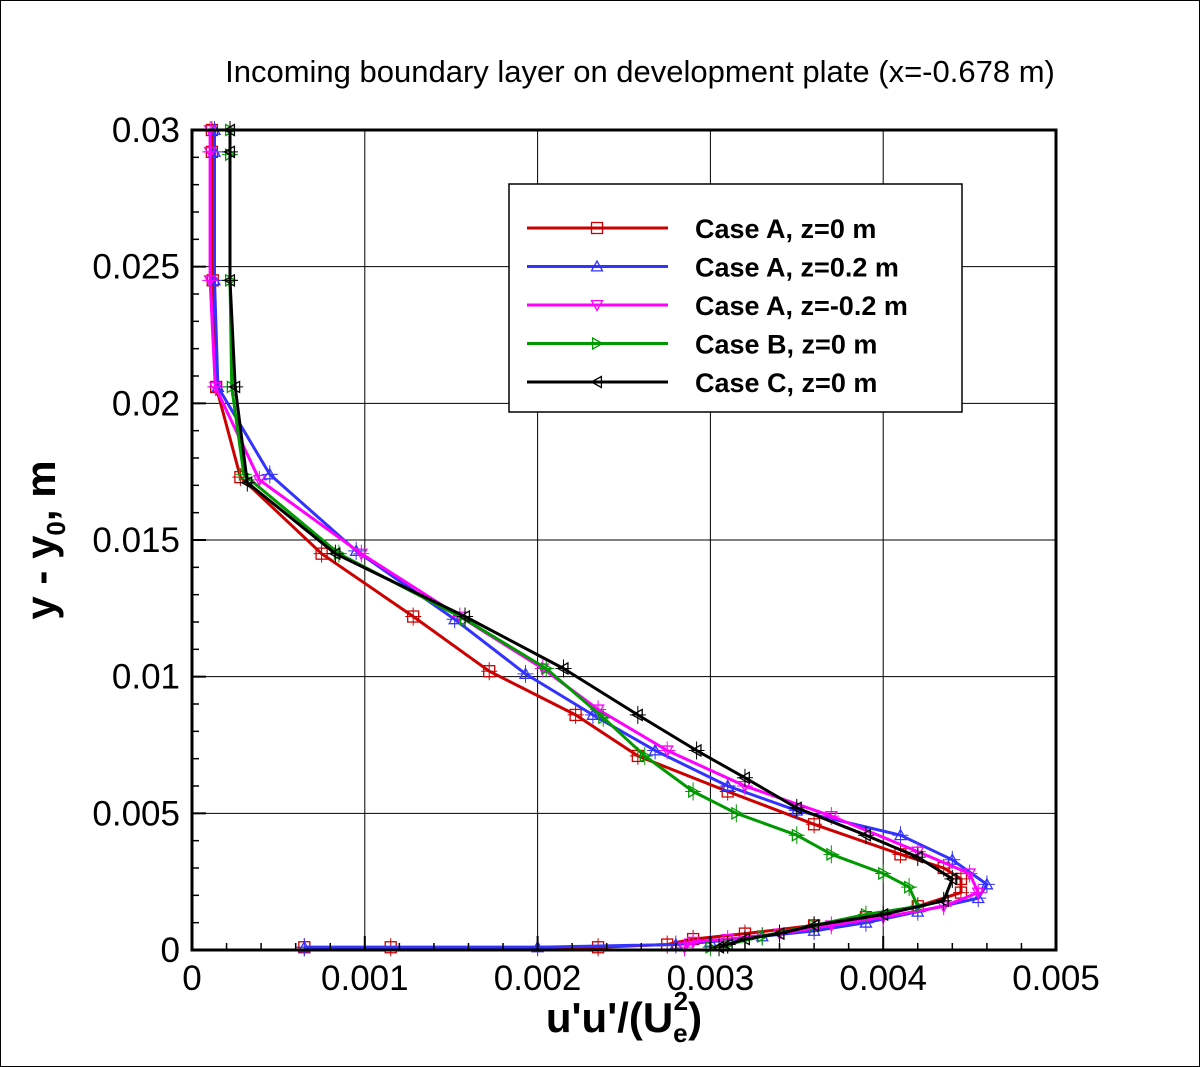 The image size is (1200, 1067). Describe the element at coordinates (801, 306) in the screenshot. I see `legend-label: Case A, z=-0.2 m` at that location.